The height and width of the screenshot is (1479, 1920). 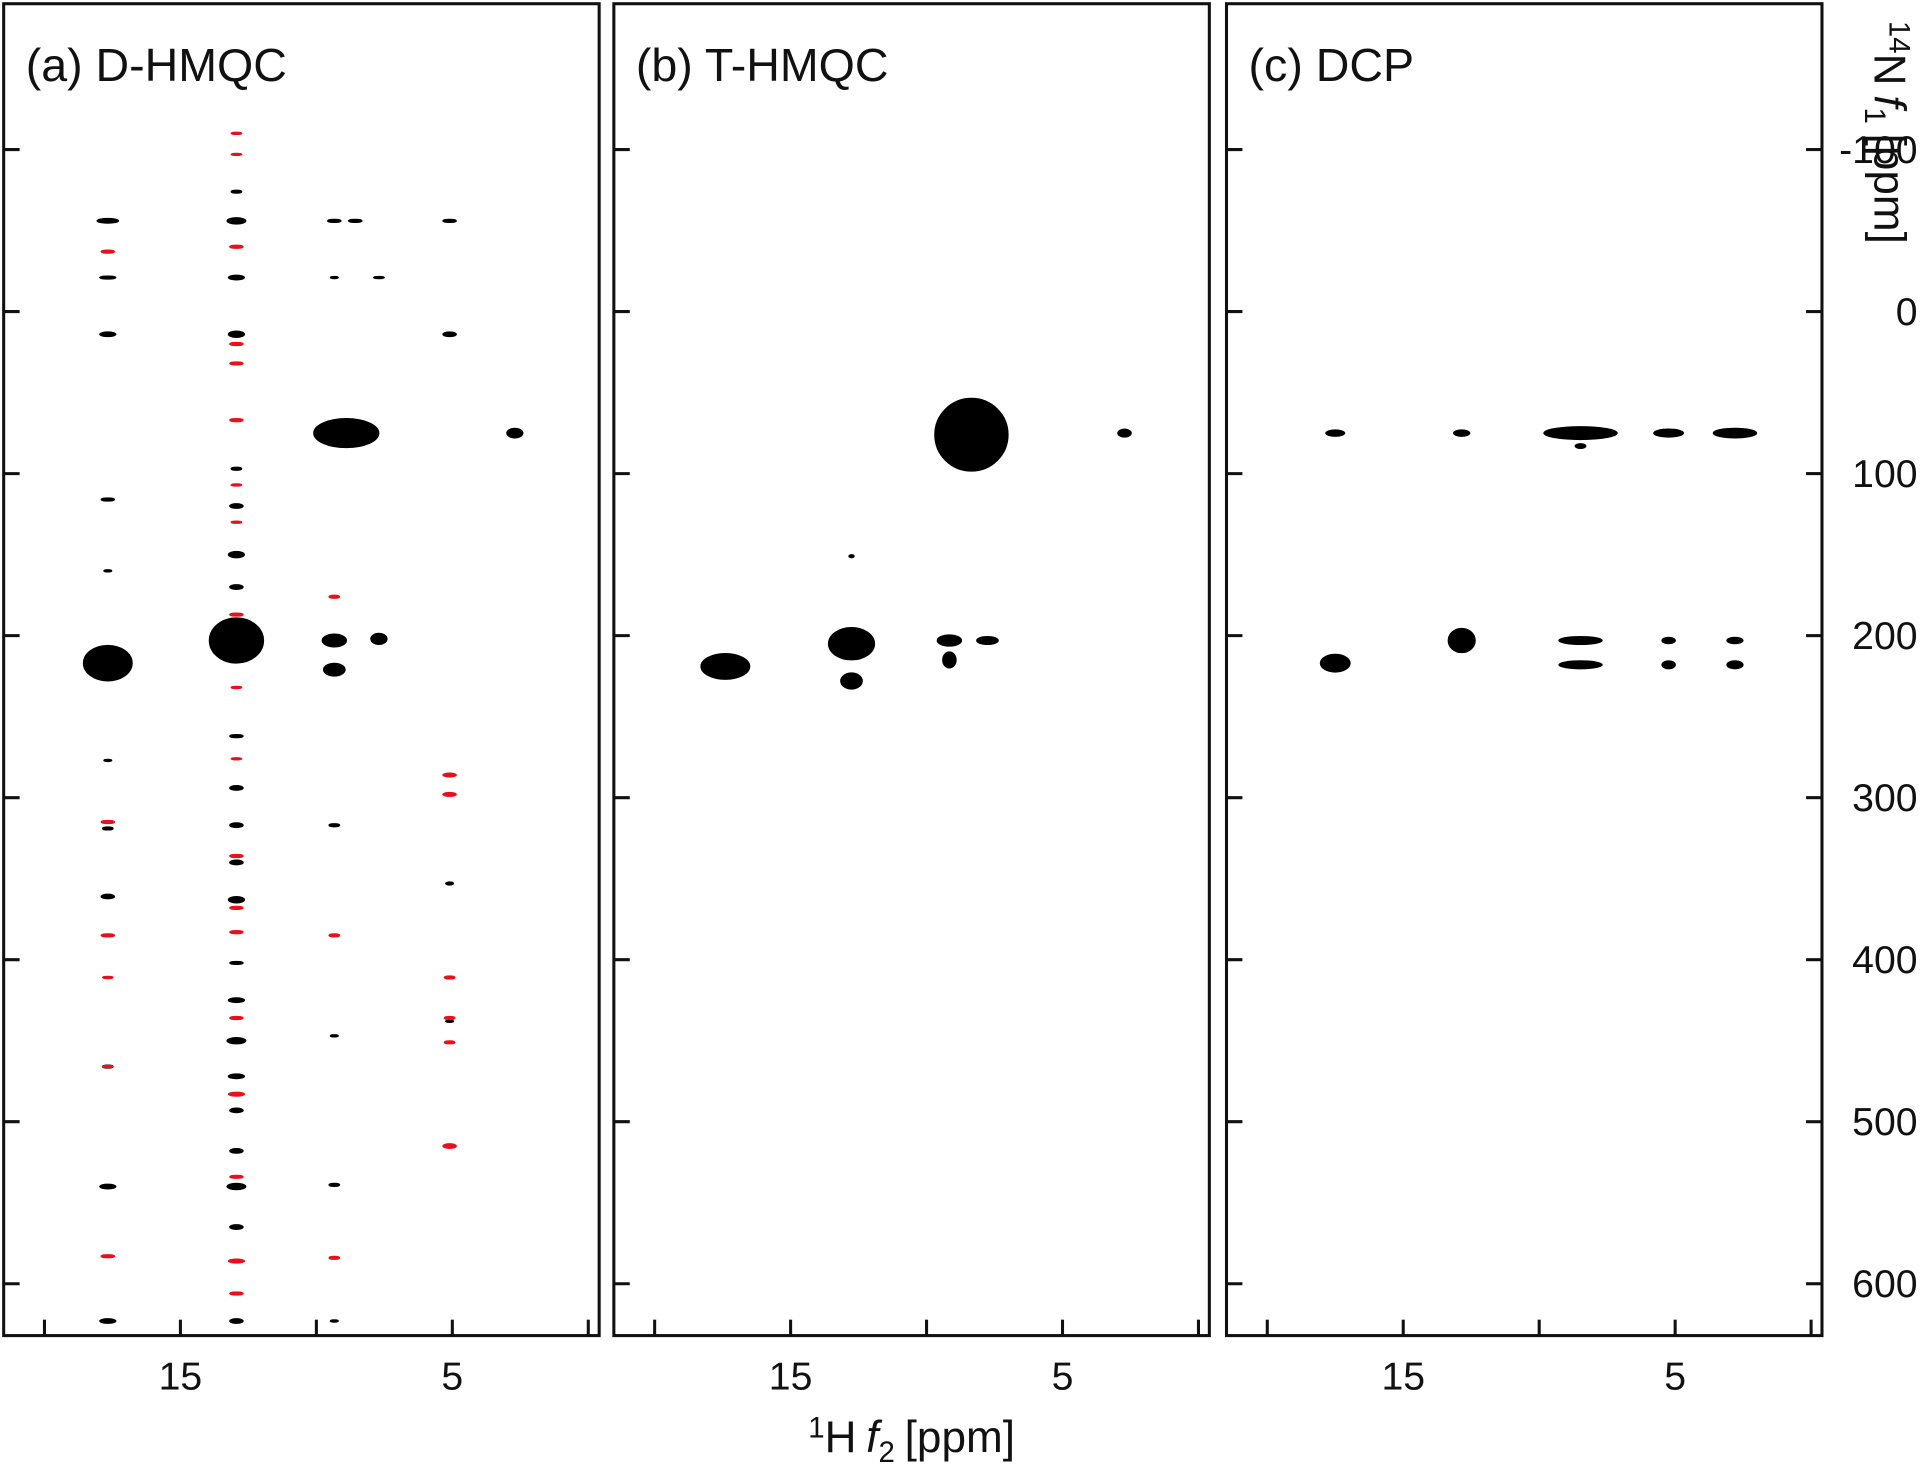 What do you see at coordinates (1884, 474) in the screenshot?
I see `y-tick-label: 100` at bounding box center [1884, 474].